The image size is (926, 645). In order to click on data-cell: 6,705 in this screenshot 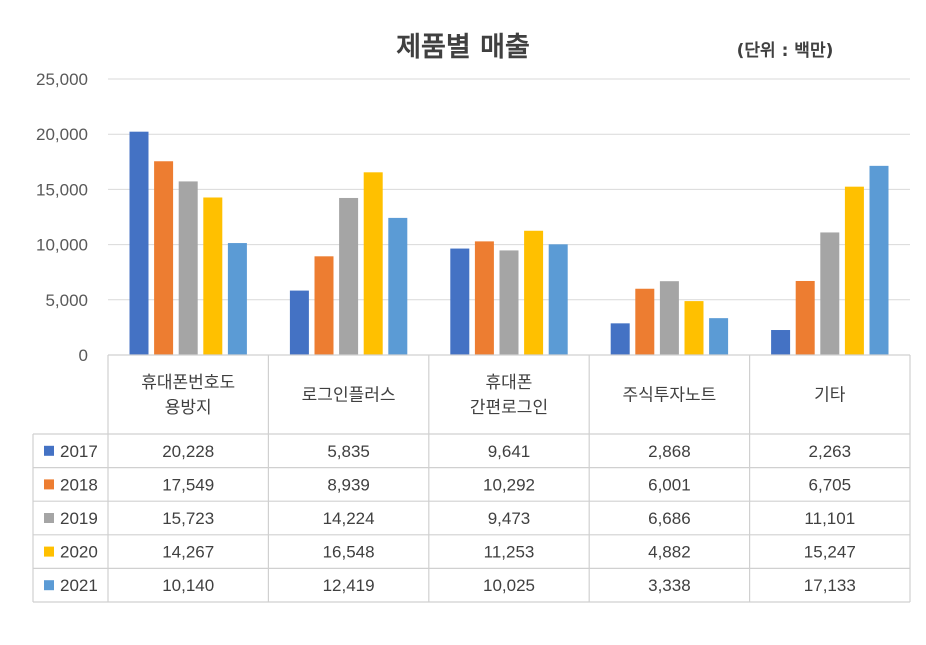, I will do `click(830, 484)`.